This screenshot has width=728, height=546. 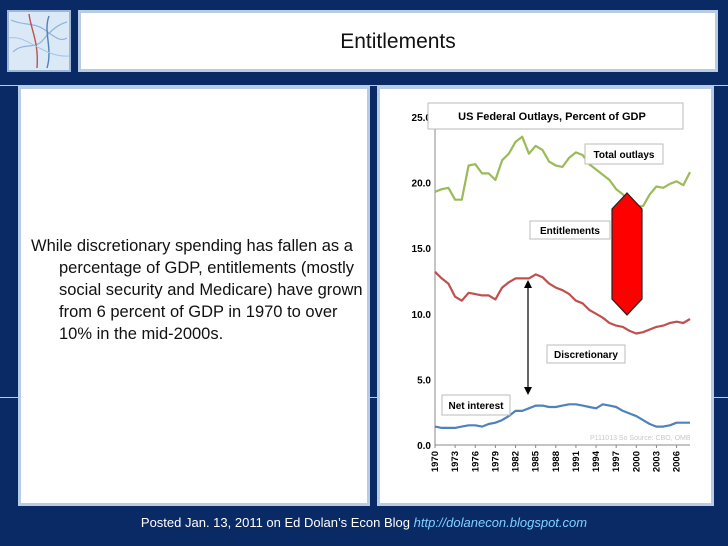 What do you see at coordinates (562, 416) in the screenshot?
I see `series-line-net-interest` at bounding box center [562, 416].